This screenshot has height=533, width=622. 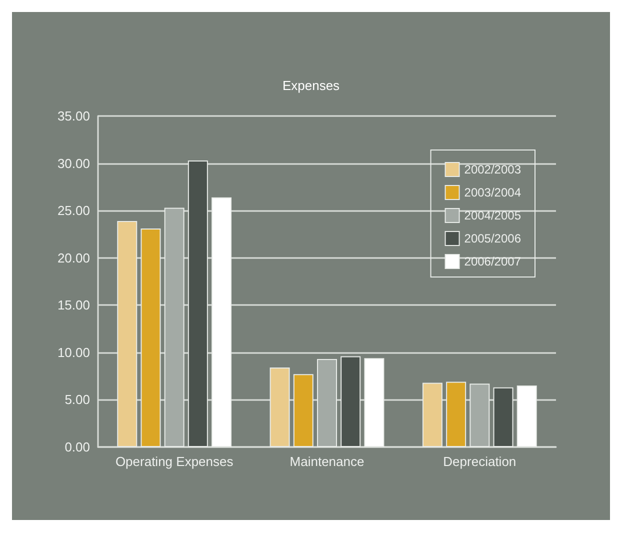 I want to click on legend-label: 2004/2005, so click(x=493, y=215).